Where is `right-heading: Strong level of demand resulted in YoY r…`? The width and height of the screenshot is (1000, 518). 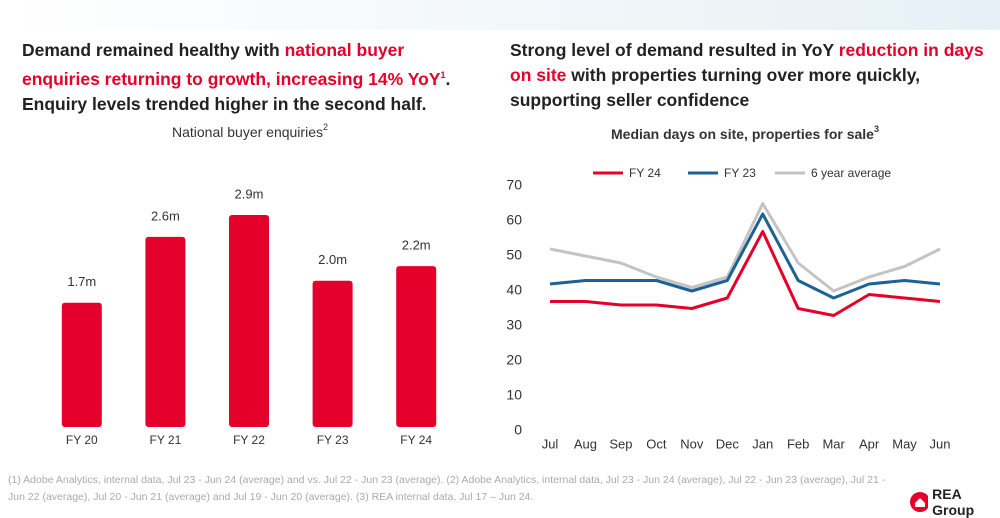 right-heading: Strong level of demand resulted in YoY r… is located at coordinates (747, 75).